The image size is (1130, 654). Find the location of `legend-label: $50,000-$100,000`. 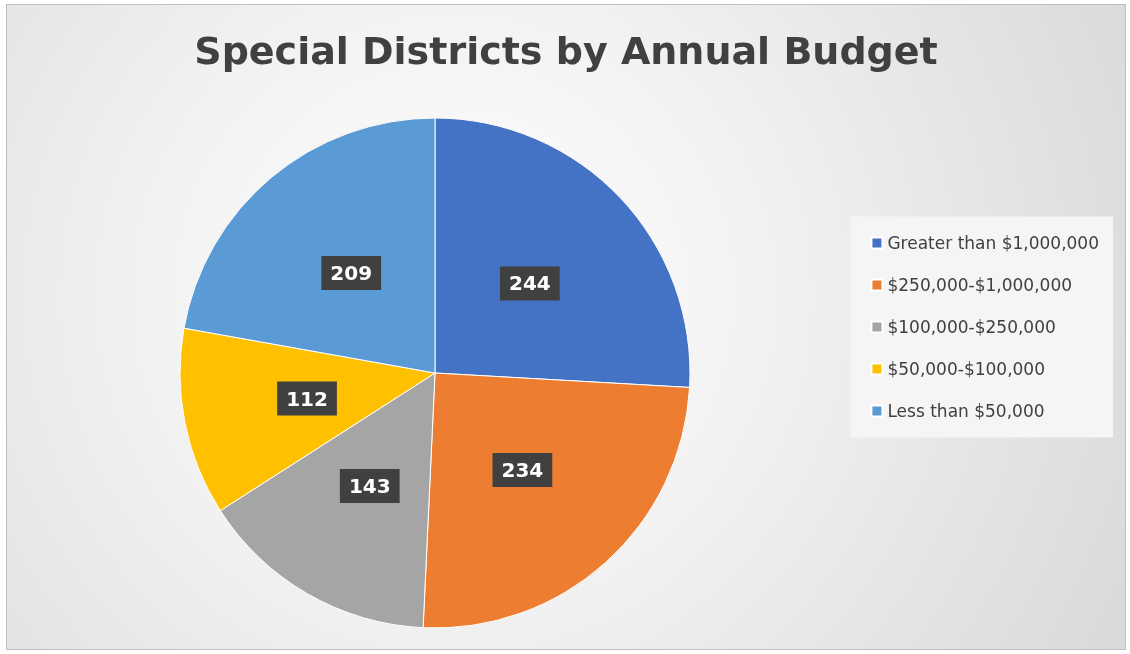

legend-label: $50,000-$100,000 is located at coordinates (966, 369).